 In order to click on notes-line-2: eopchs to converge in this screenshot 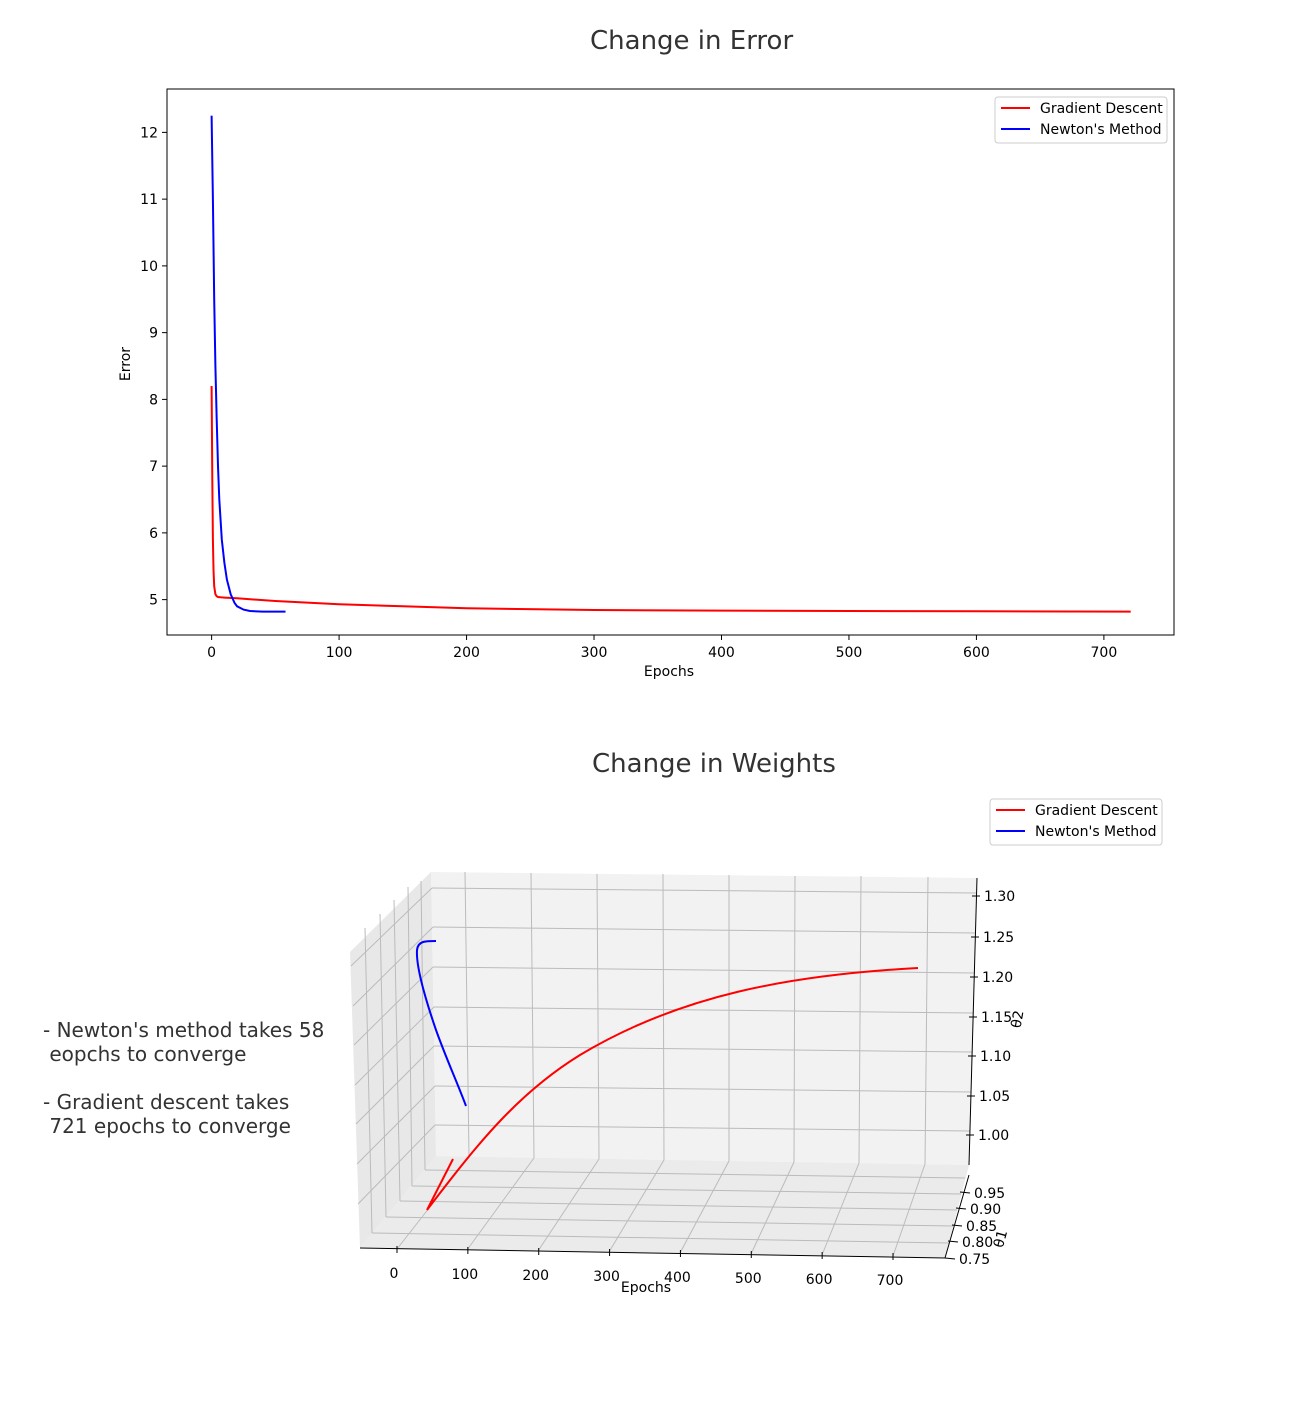, I will do `click(145, 1054)`.